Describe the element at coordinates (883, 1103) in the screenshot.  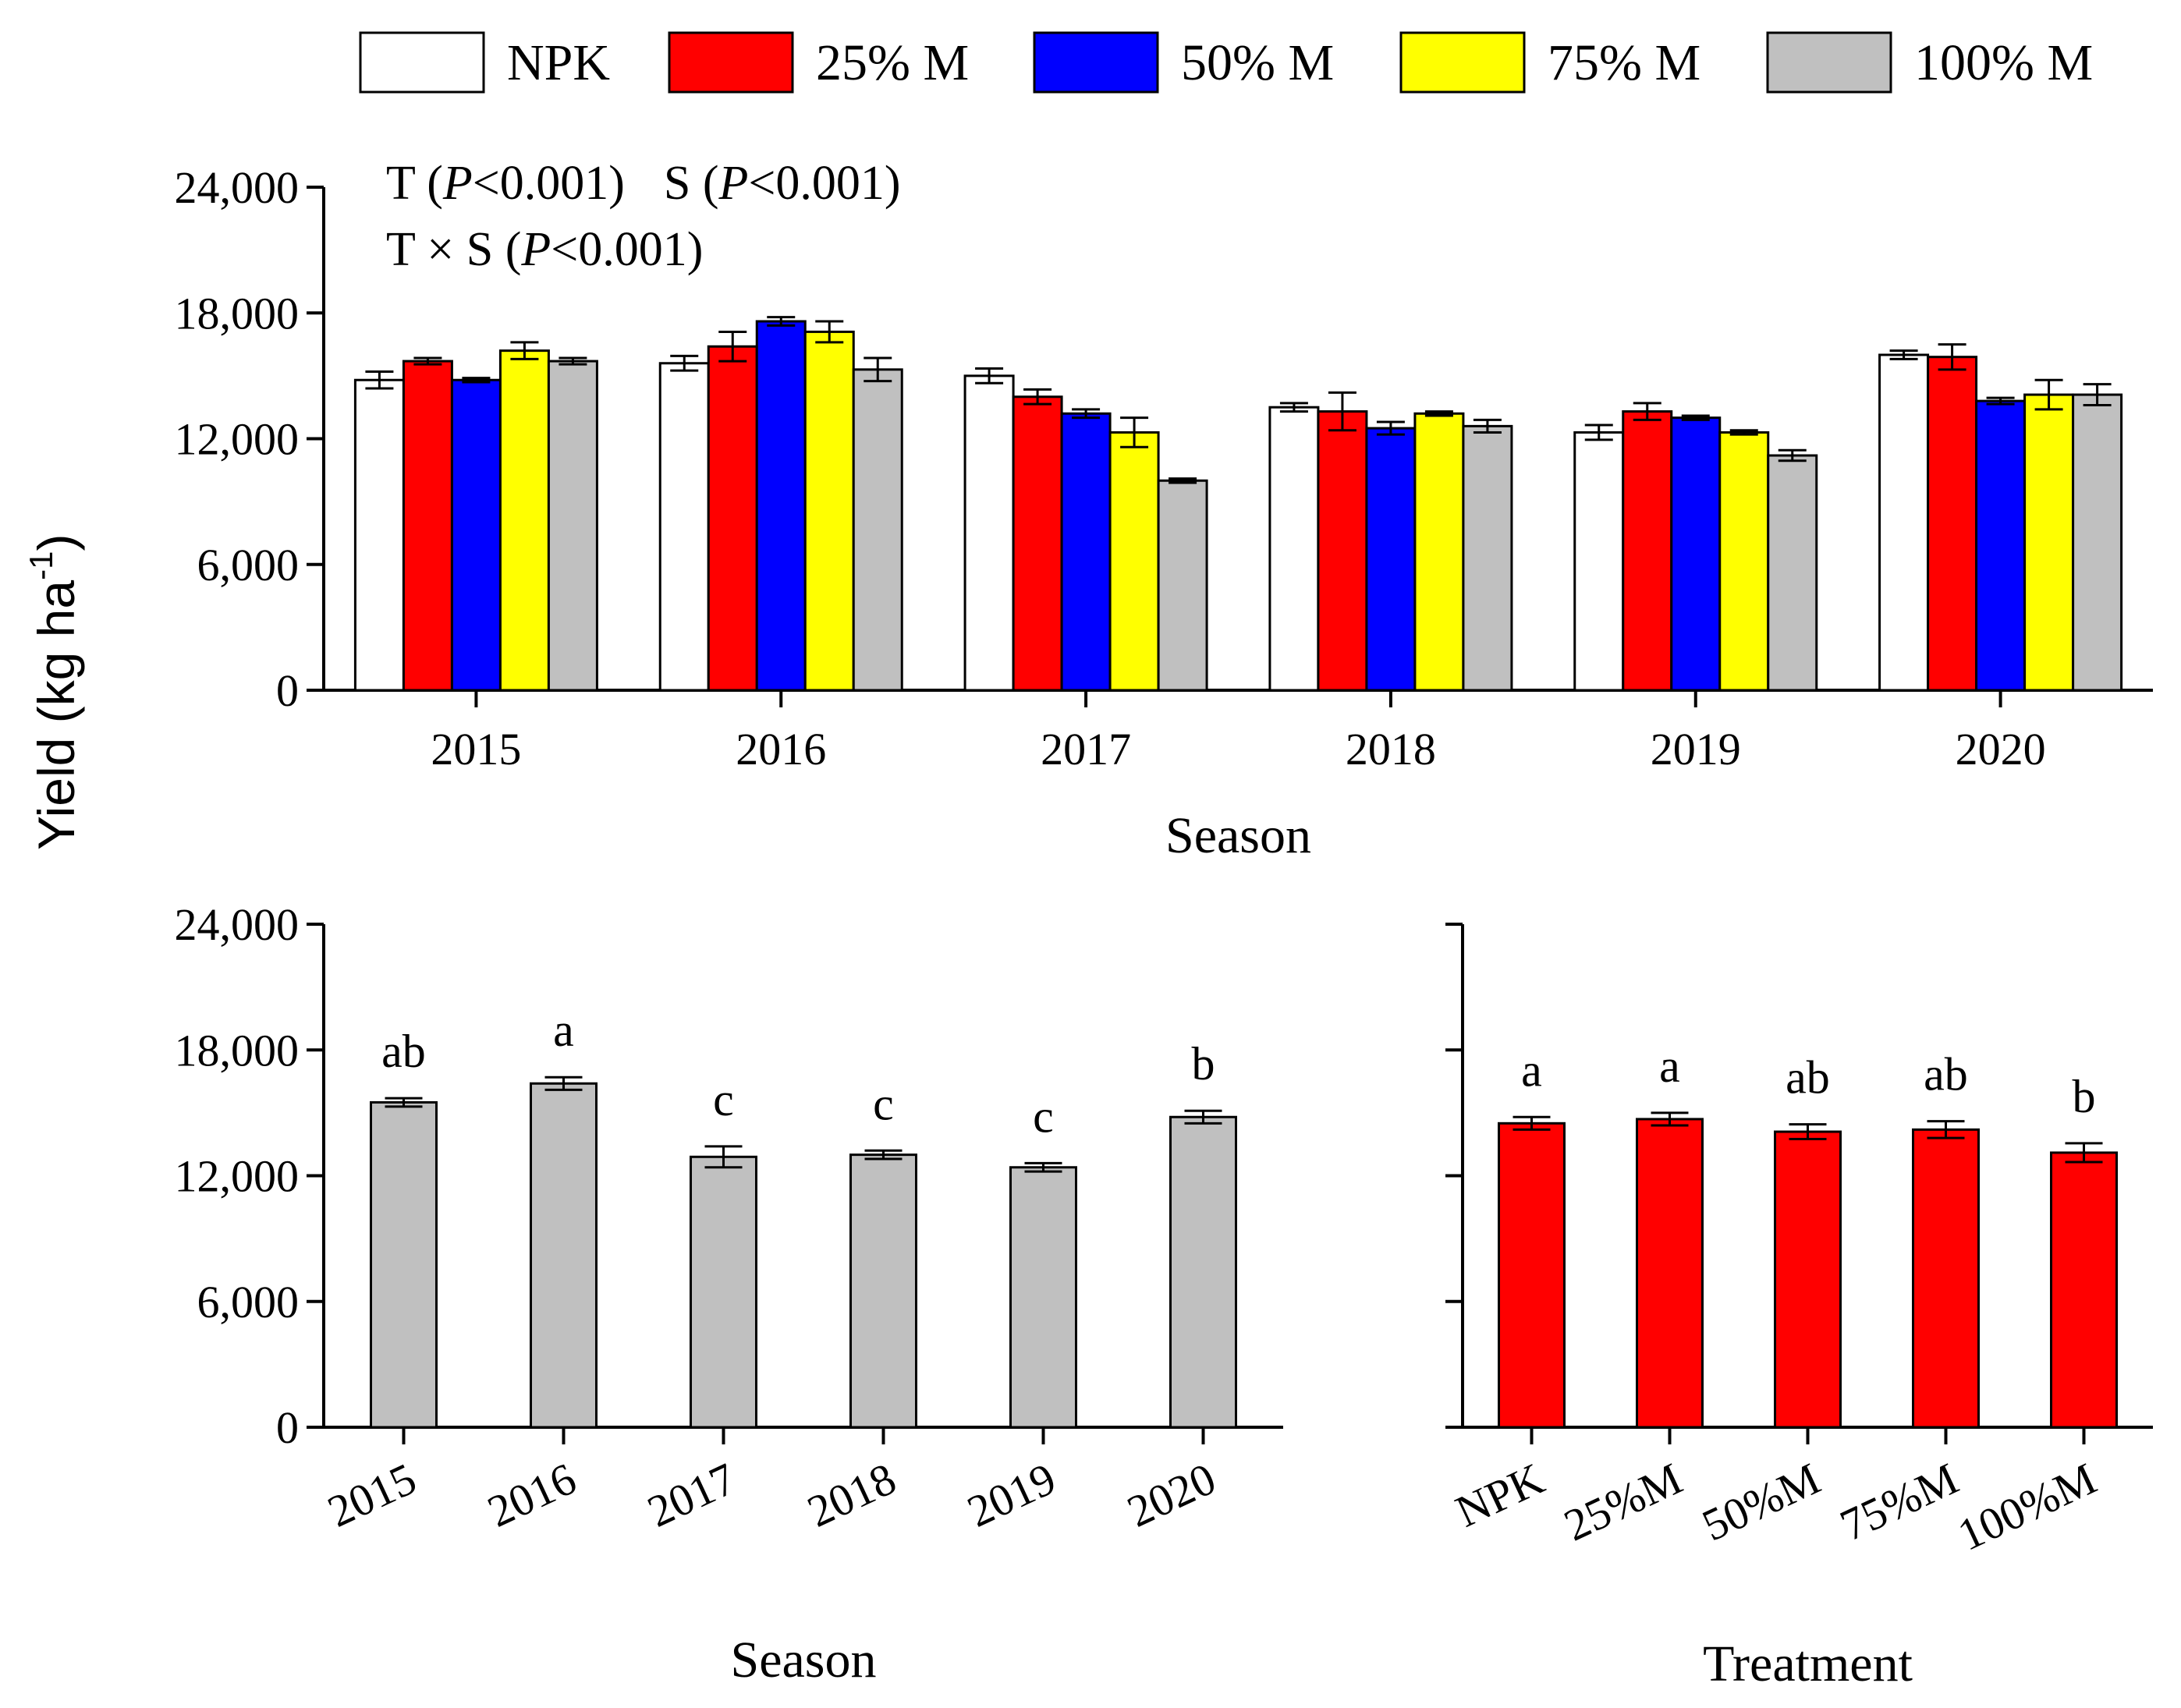
I see `bl-letter-3: c` at that location.